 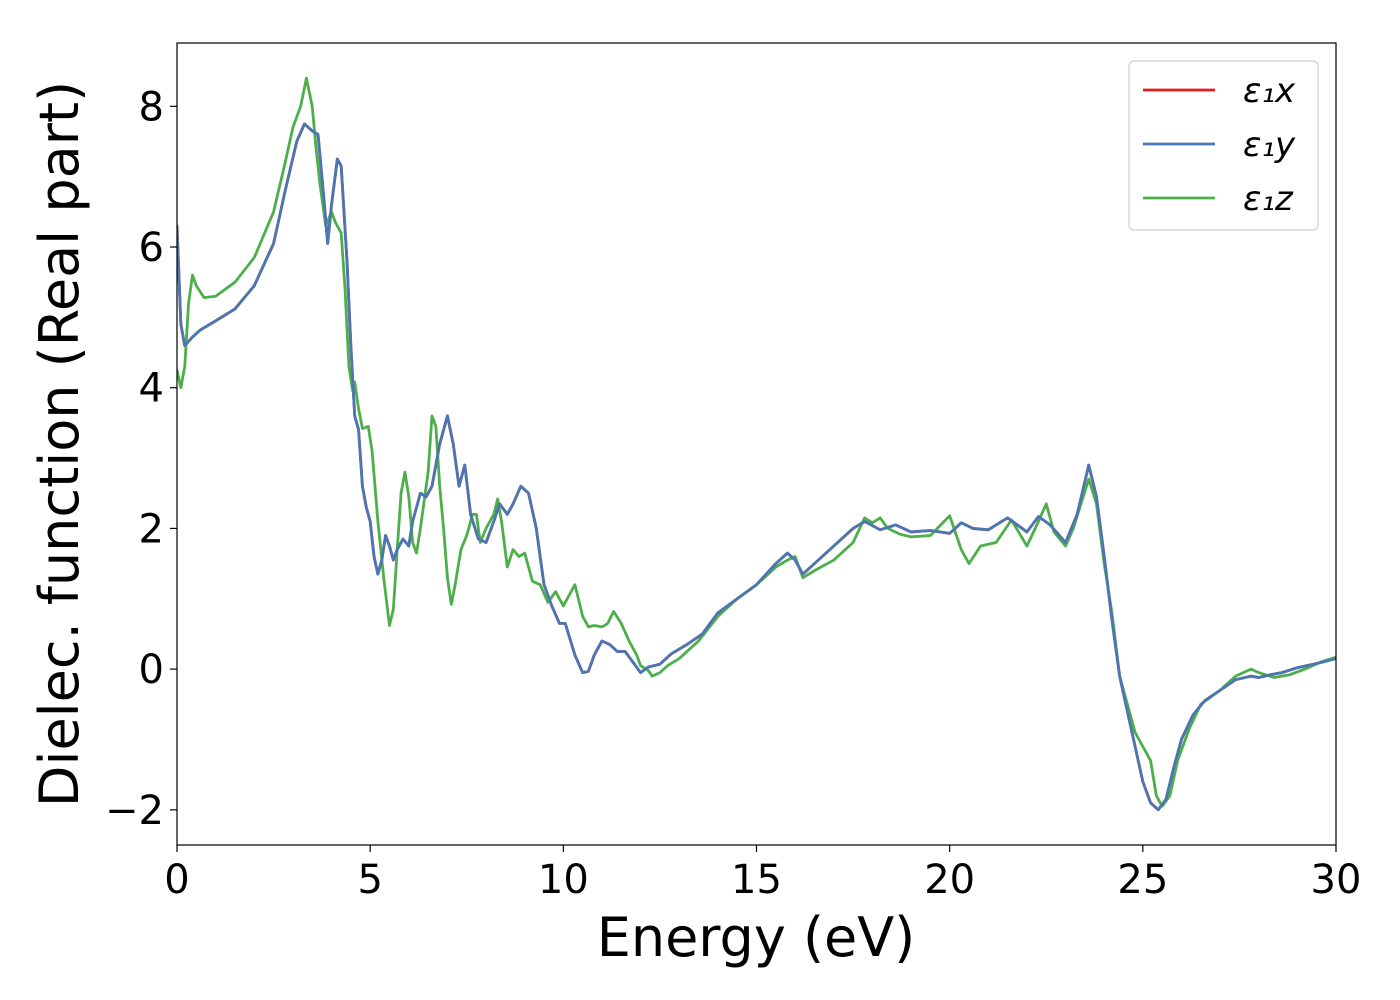 What do you see at coordinates (1336, 880) in the screenshot?
I see `x-tick-label: 30` at bounding box center [1336, 880].